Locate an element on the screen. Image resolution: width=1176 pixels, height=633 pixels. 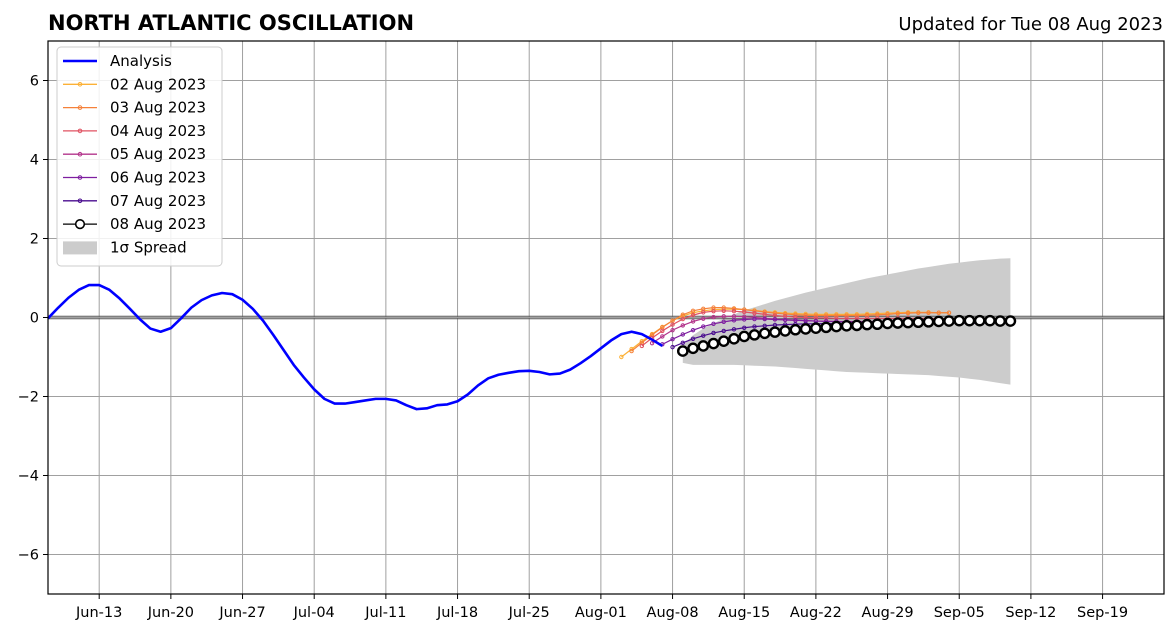
legend-item-series-3: 05 Aug 2023 is located at coordinates (134, 154).